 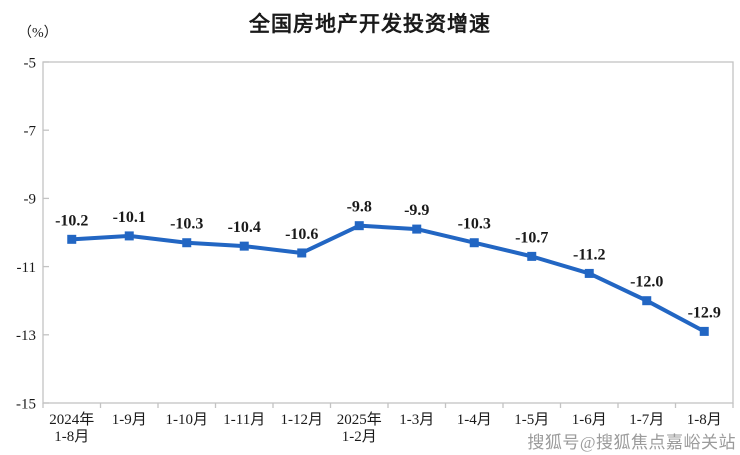 What do you see at coordinates (26, 336) in the screenshot?
I see `y-axis-tick-label: -13` at bounding box center [26, 336].